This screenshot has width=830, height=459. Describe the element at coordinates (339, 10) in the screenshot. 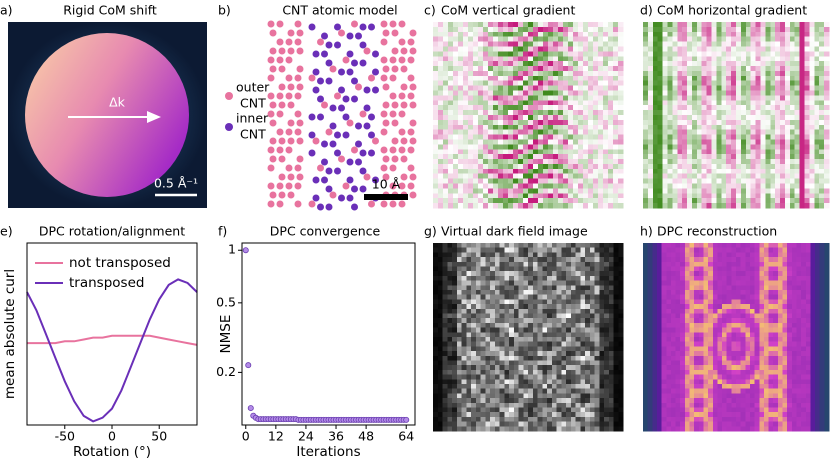

I see `panel-title: CNT atomic model` at that location.